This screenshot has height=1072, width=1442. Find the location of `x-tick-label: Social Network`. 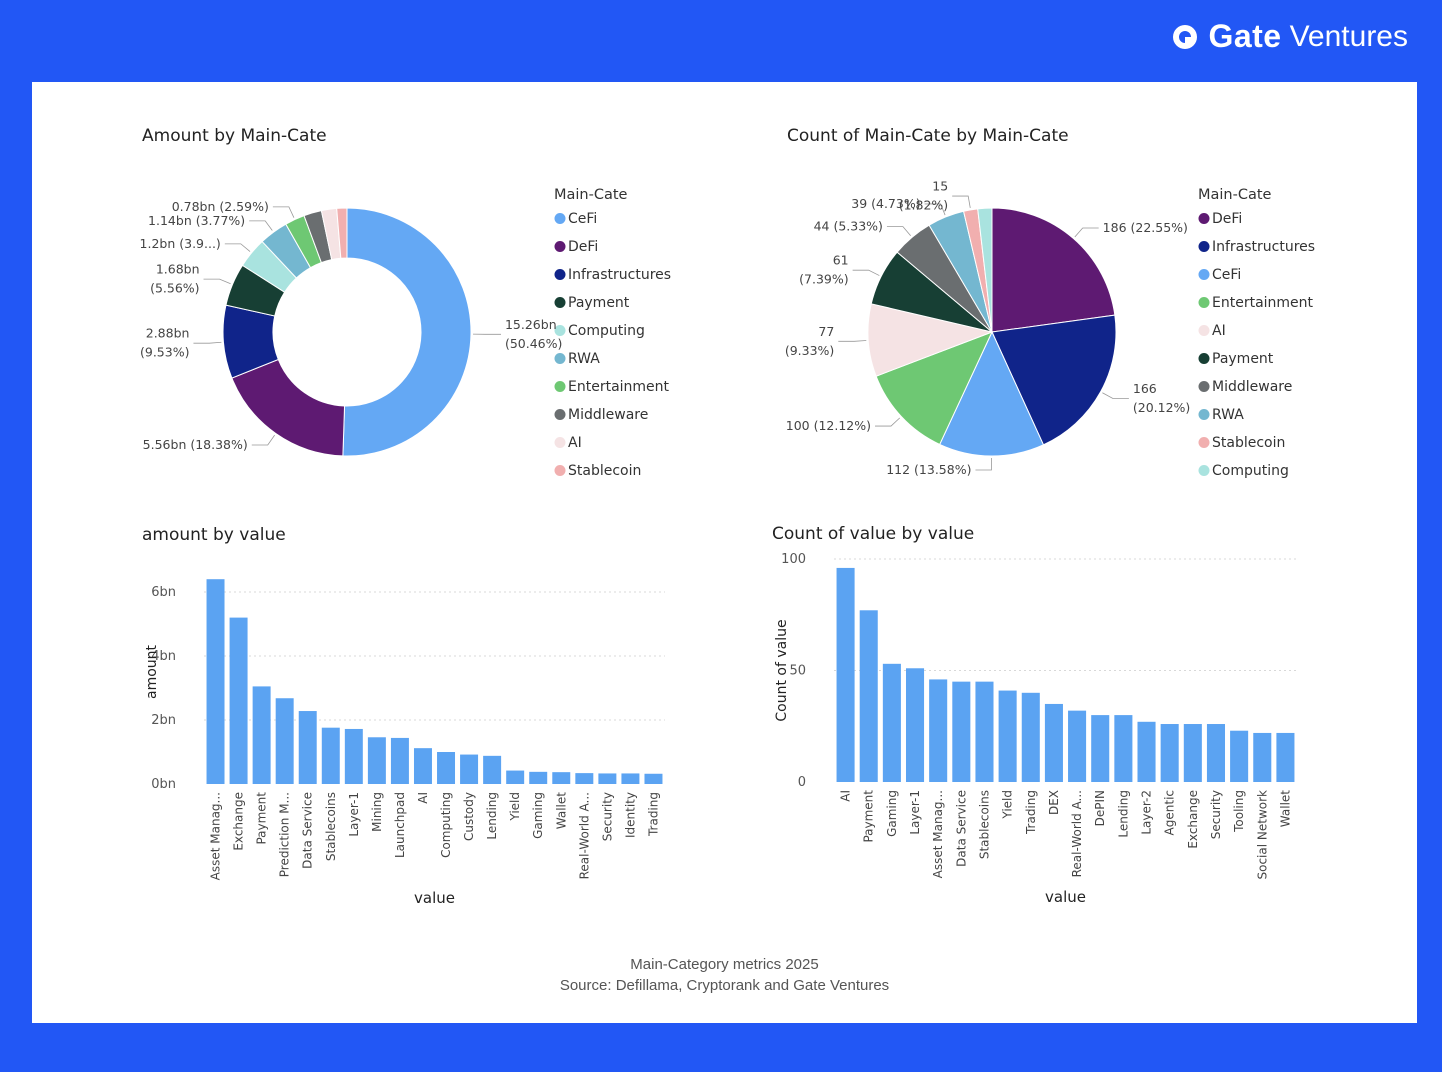

x-tick-label: Social Network is located at coordinates (1262, 835).